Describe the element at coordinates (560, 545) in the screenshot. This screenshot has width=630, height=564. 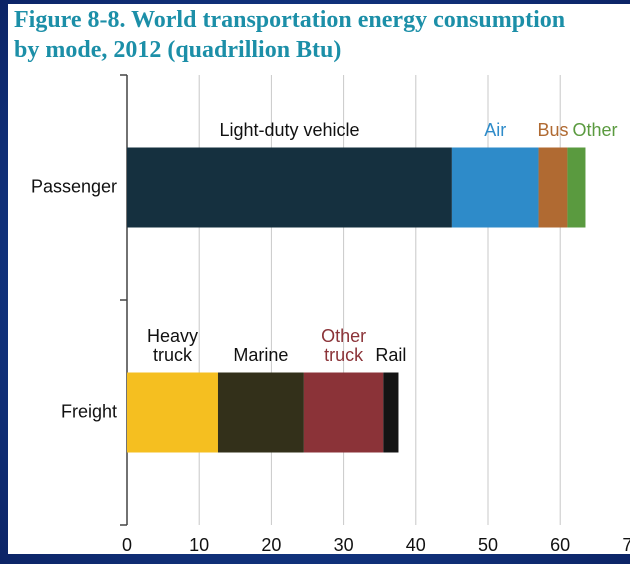
I see `x-tick-label: 60` at that location.